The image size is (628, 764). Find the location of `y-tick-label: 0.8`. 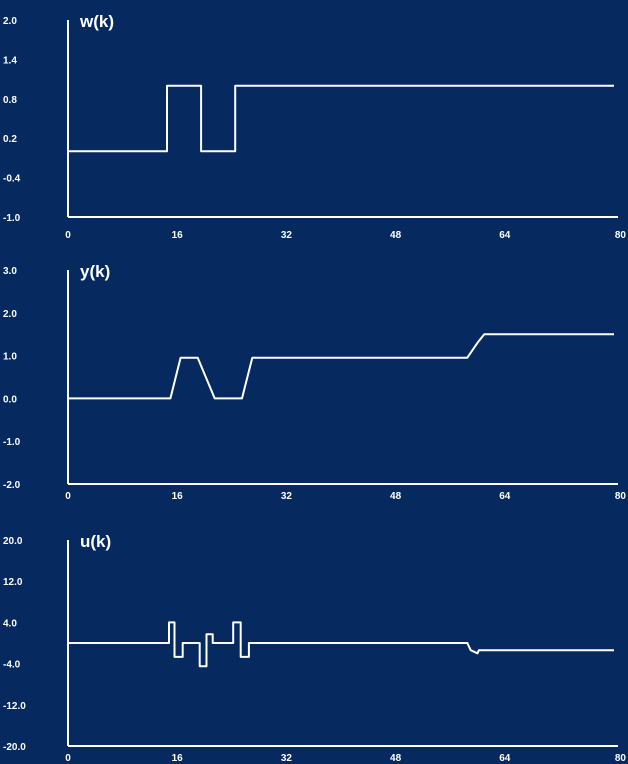

y-tick-label: 0.8 is located at coordinates (10, 100).